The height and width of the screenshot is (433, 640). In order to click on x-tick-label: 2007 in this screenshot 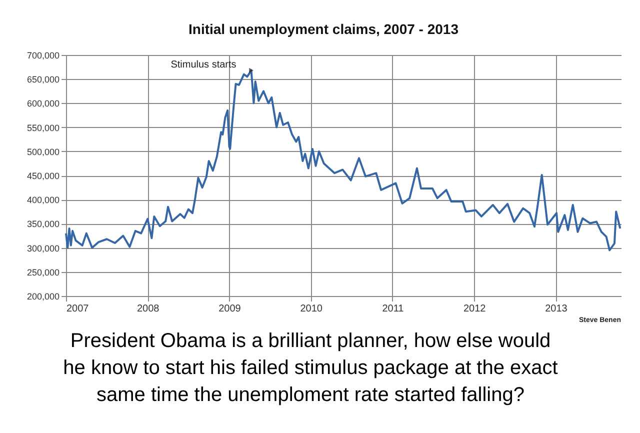, I will do `click(78, 309)`.